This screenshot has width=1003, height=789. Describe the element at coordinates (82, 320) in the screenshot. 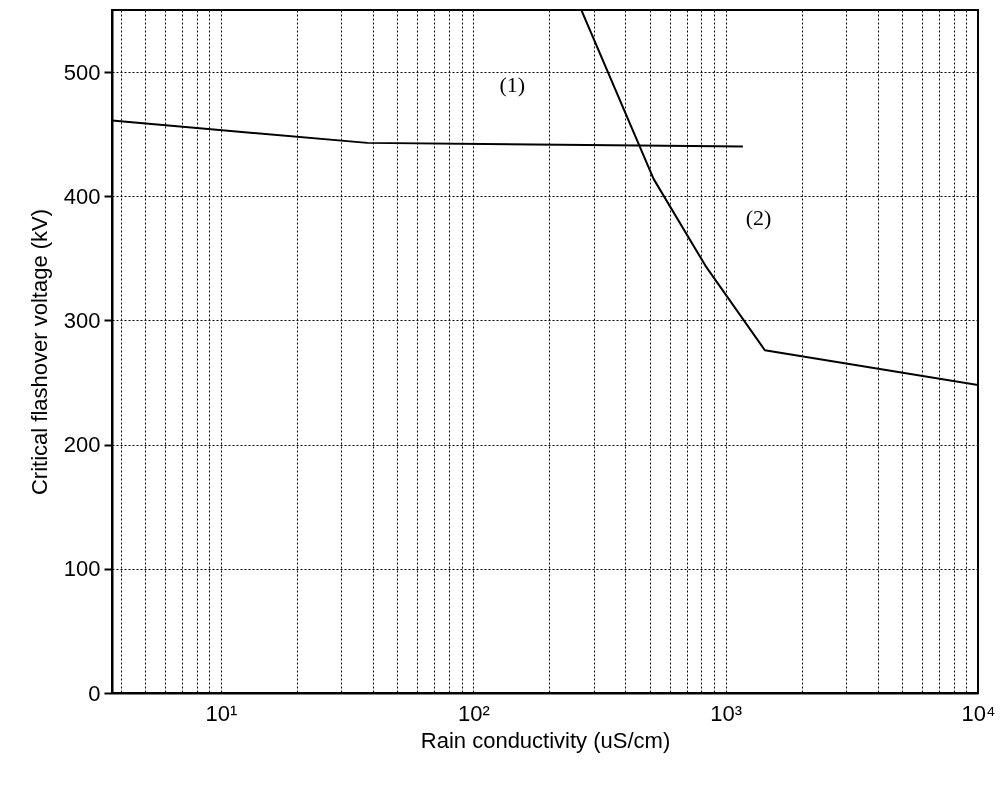

I see `y-tick-label: 300` at that location.